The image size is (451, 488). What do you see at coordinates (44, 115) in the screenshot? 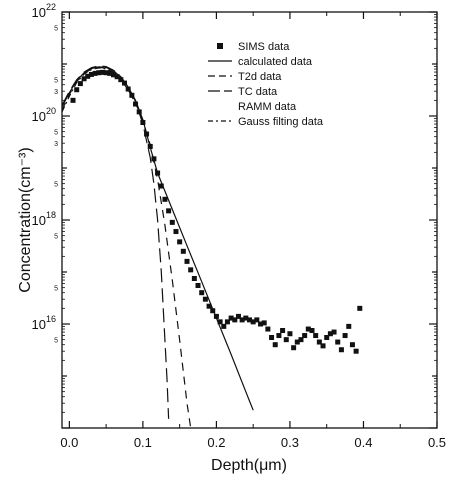
I see `y-tick-label: 1020` at bounding box center [44, 115].